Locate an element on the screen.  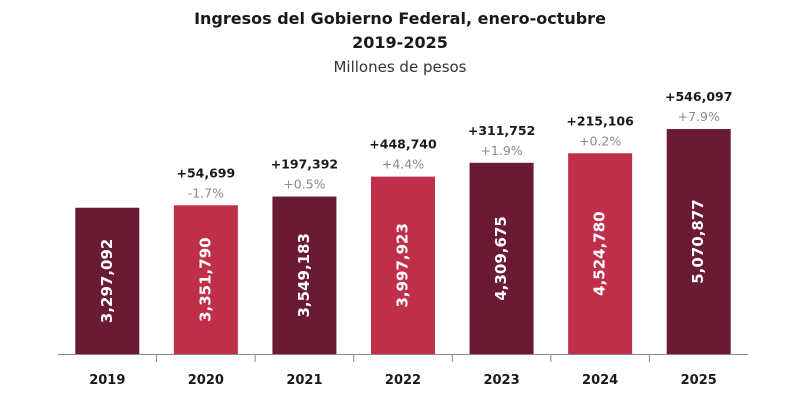
chart-subtitle: 2019-2025 is located at coordinates (400, 42).